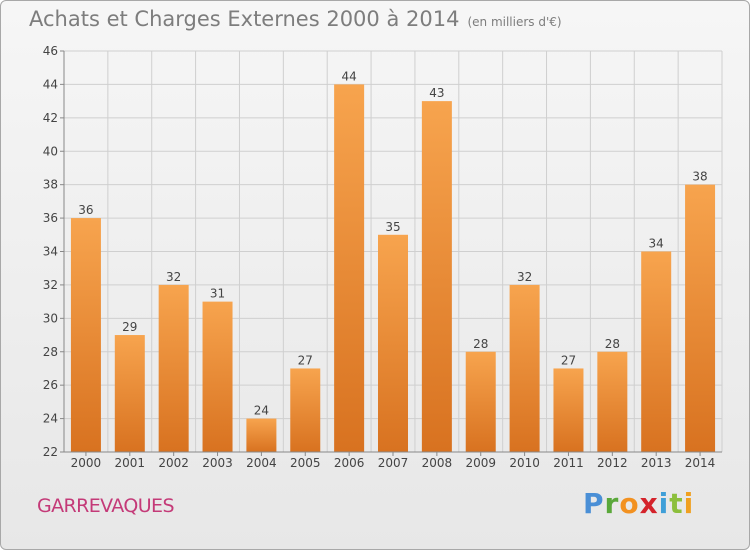  I want to click on bar-2013, so click(656, 351).